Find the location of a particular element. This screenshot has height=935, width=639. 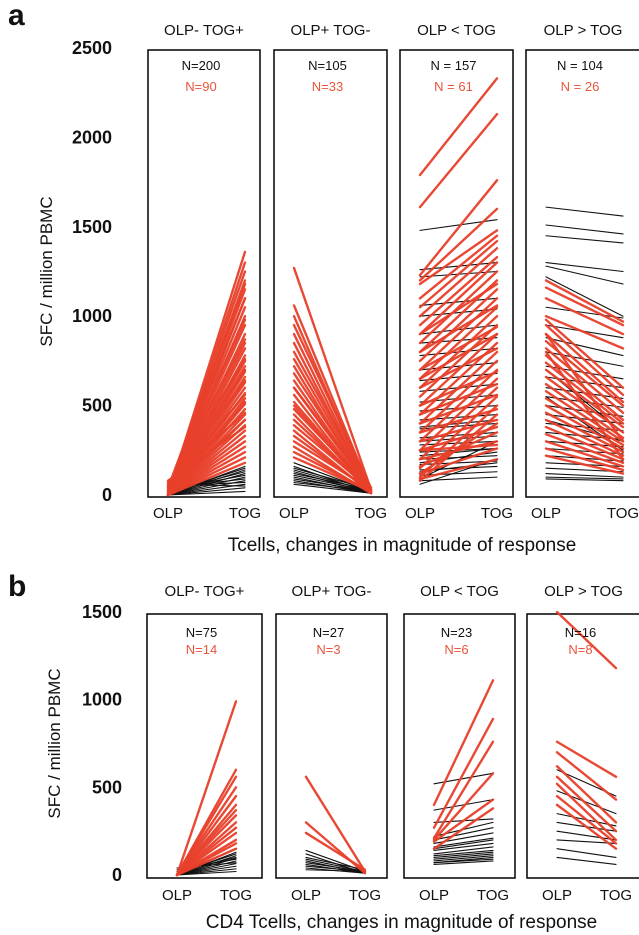

y-tick-label: 0 is located at coordinates (107, 495).